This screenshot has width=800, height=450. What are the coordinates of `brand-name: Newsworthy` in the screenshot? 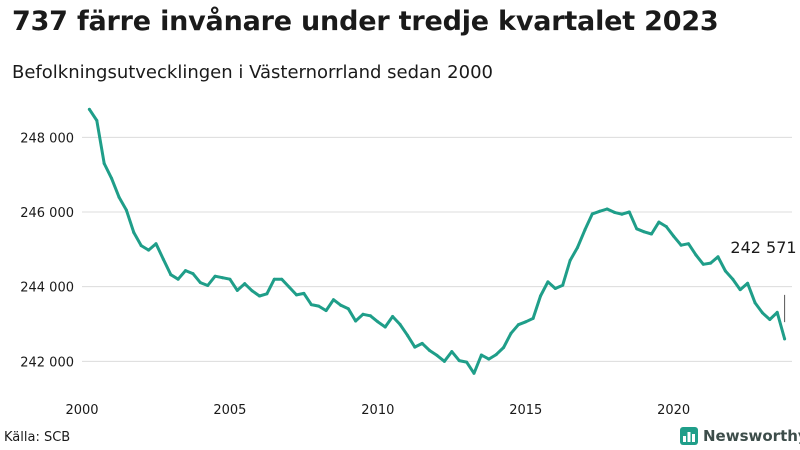 It's located at (751, 436).